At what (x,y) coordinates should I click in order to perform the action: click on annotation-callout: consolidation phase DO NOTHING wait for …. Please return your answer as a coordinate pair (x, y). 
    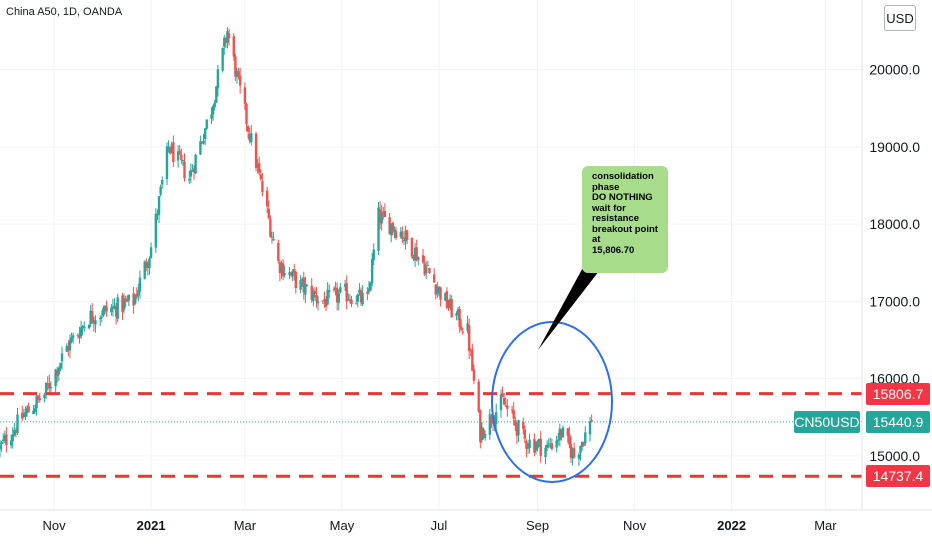
    Looking at the image, I should click on (625, 219).